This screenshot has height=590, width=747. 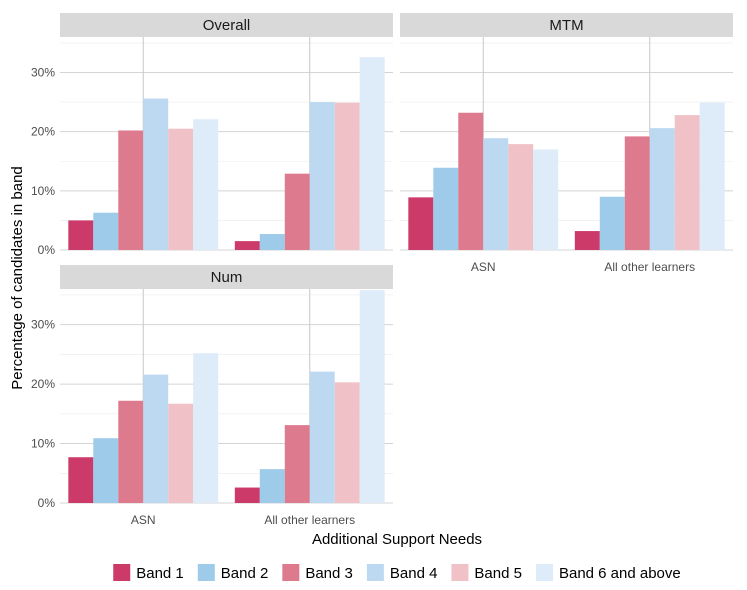 I want to click on legend-item-band-5: Band 5, so click(x=486, y=573).